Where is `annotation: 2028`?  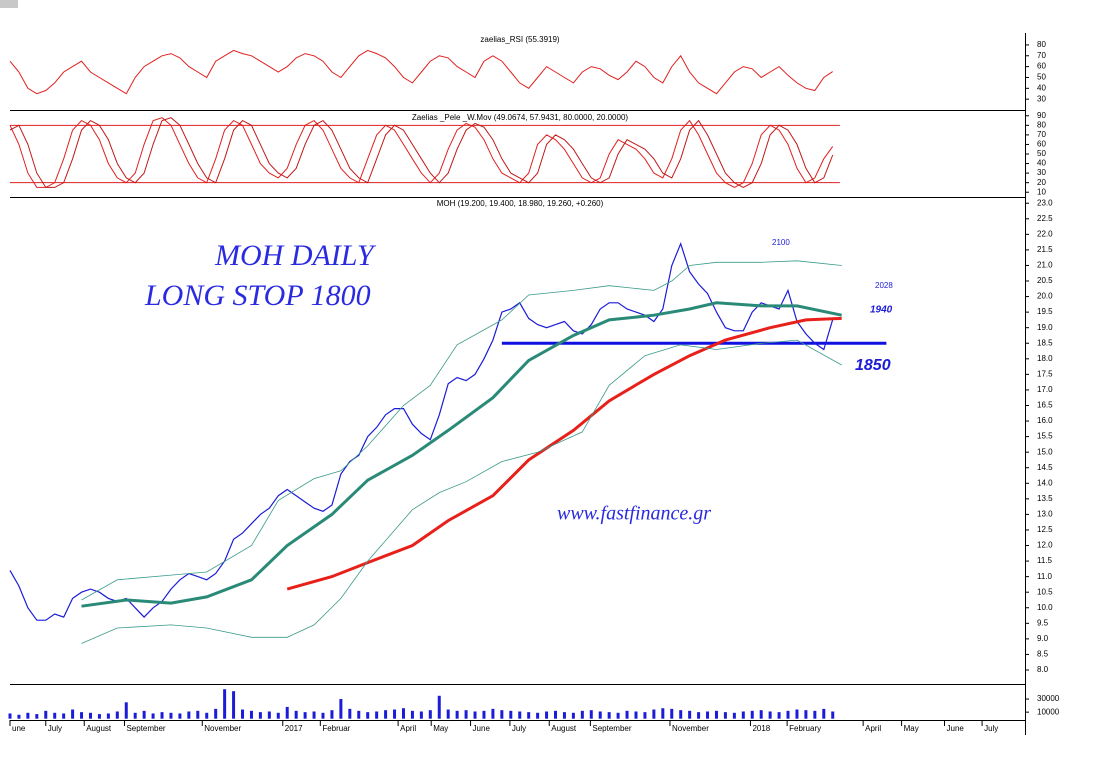
annotation: 2028 is located at coordinates (884, 285).